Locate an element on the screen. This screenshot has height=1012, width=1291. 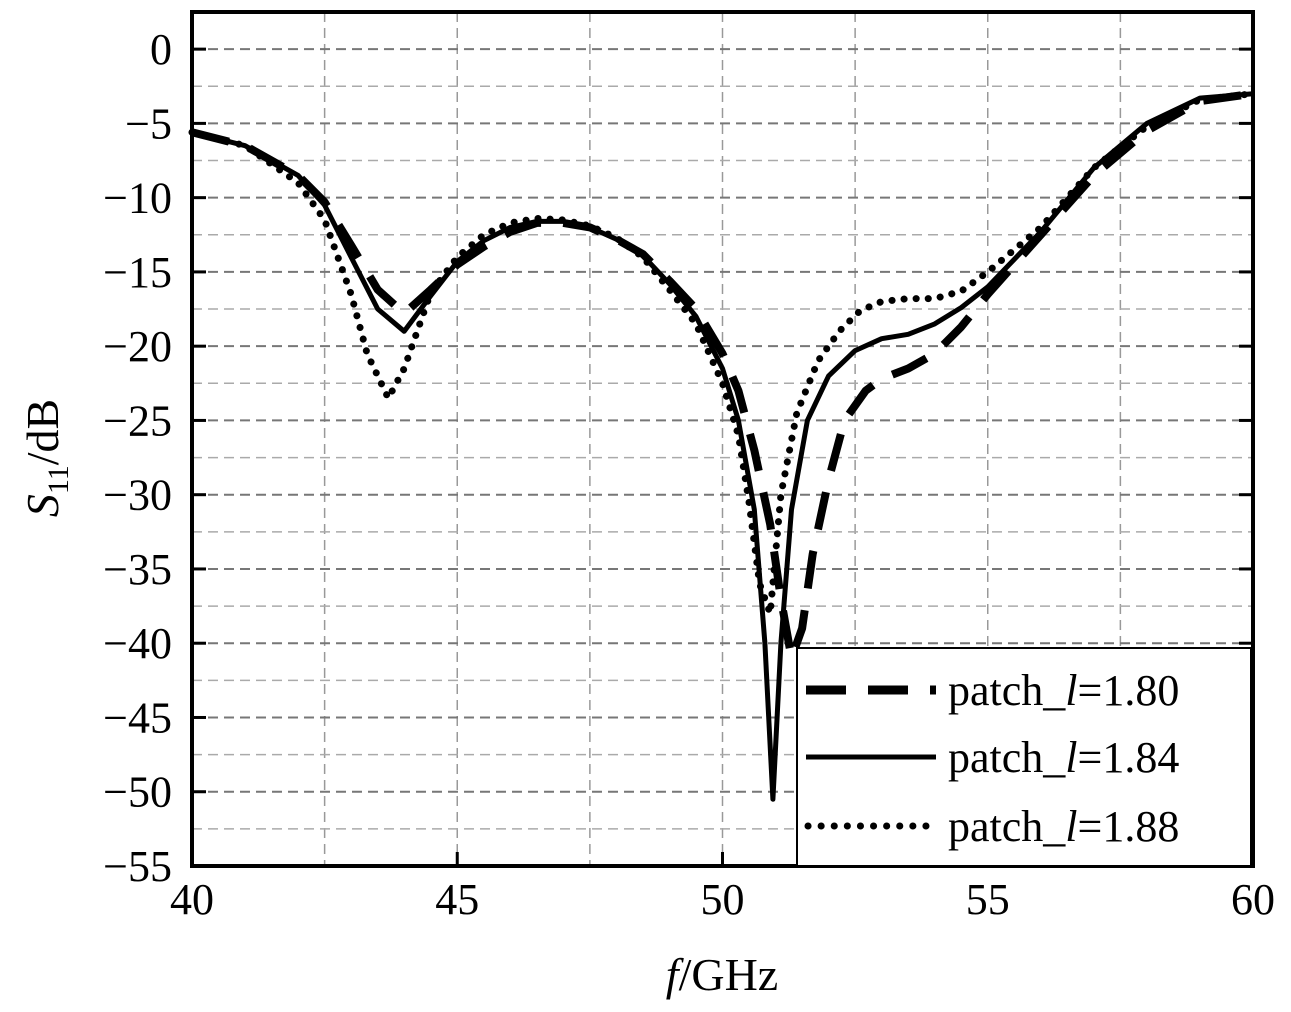
y-tick-label: −55 is located at coordinates (137, 866).